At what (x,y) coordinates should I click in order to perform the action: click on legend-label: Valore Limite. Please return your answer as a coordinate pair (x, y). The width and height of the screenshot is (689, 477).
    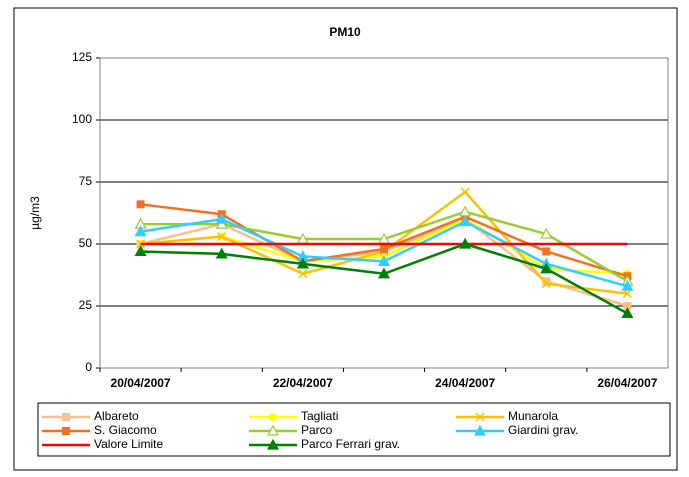
    Looking at the image, I should click on (128, 444).